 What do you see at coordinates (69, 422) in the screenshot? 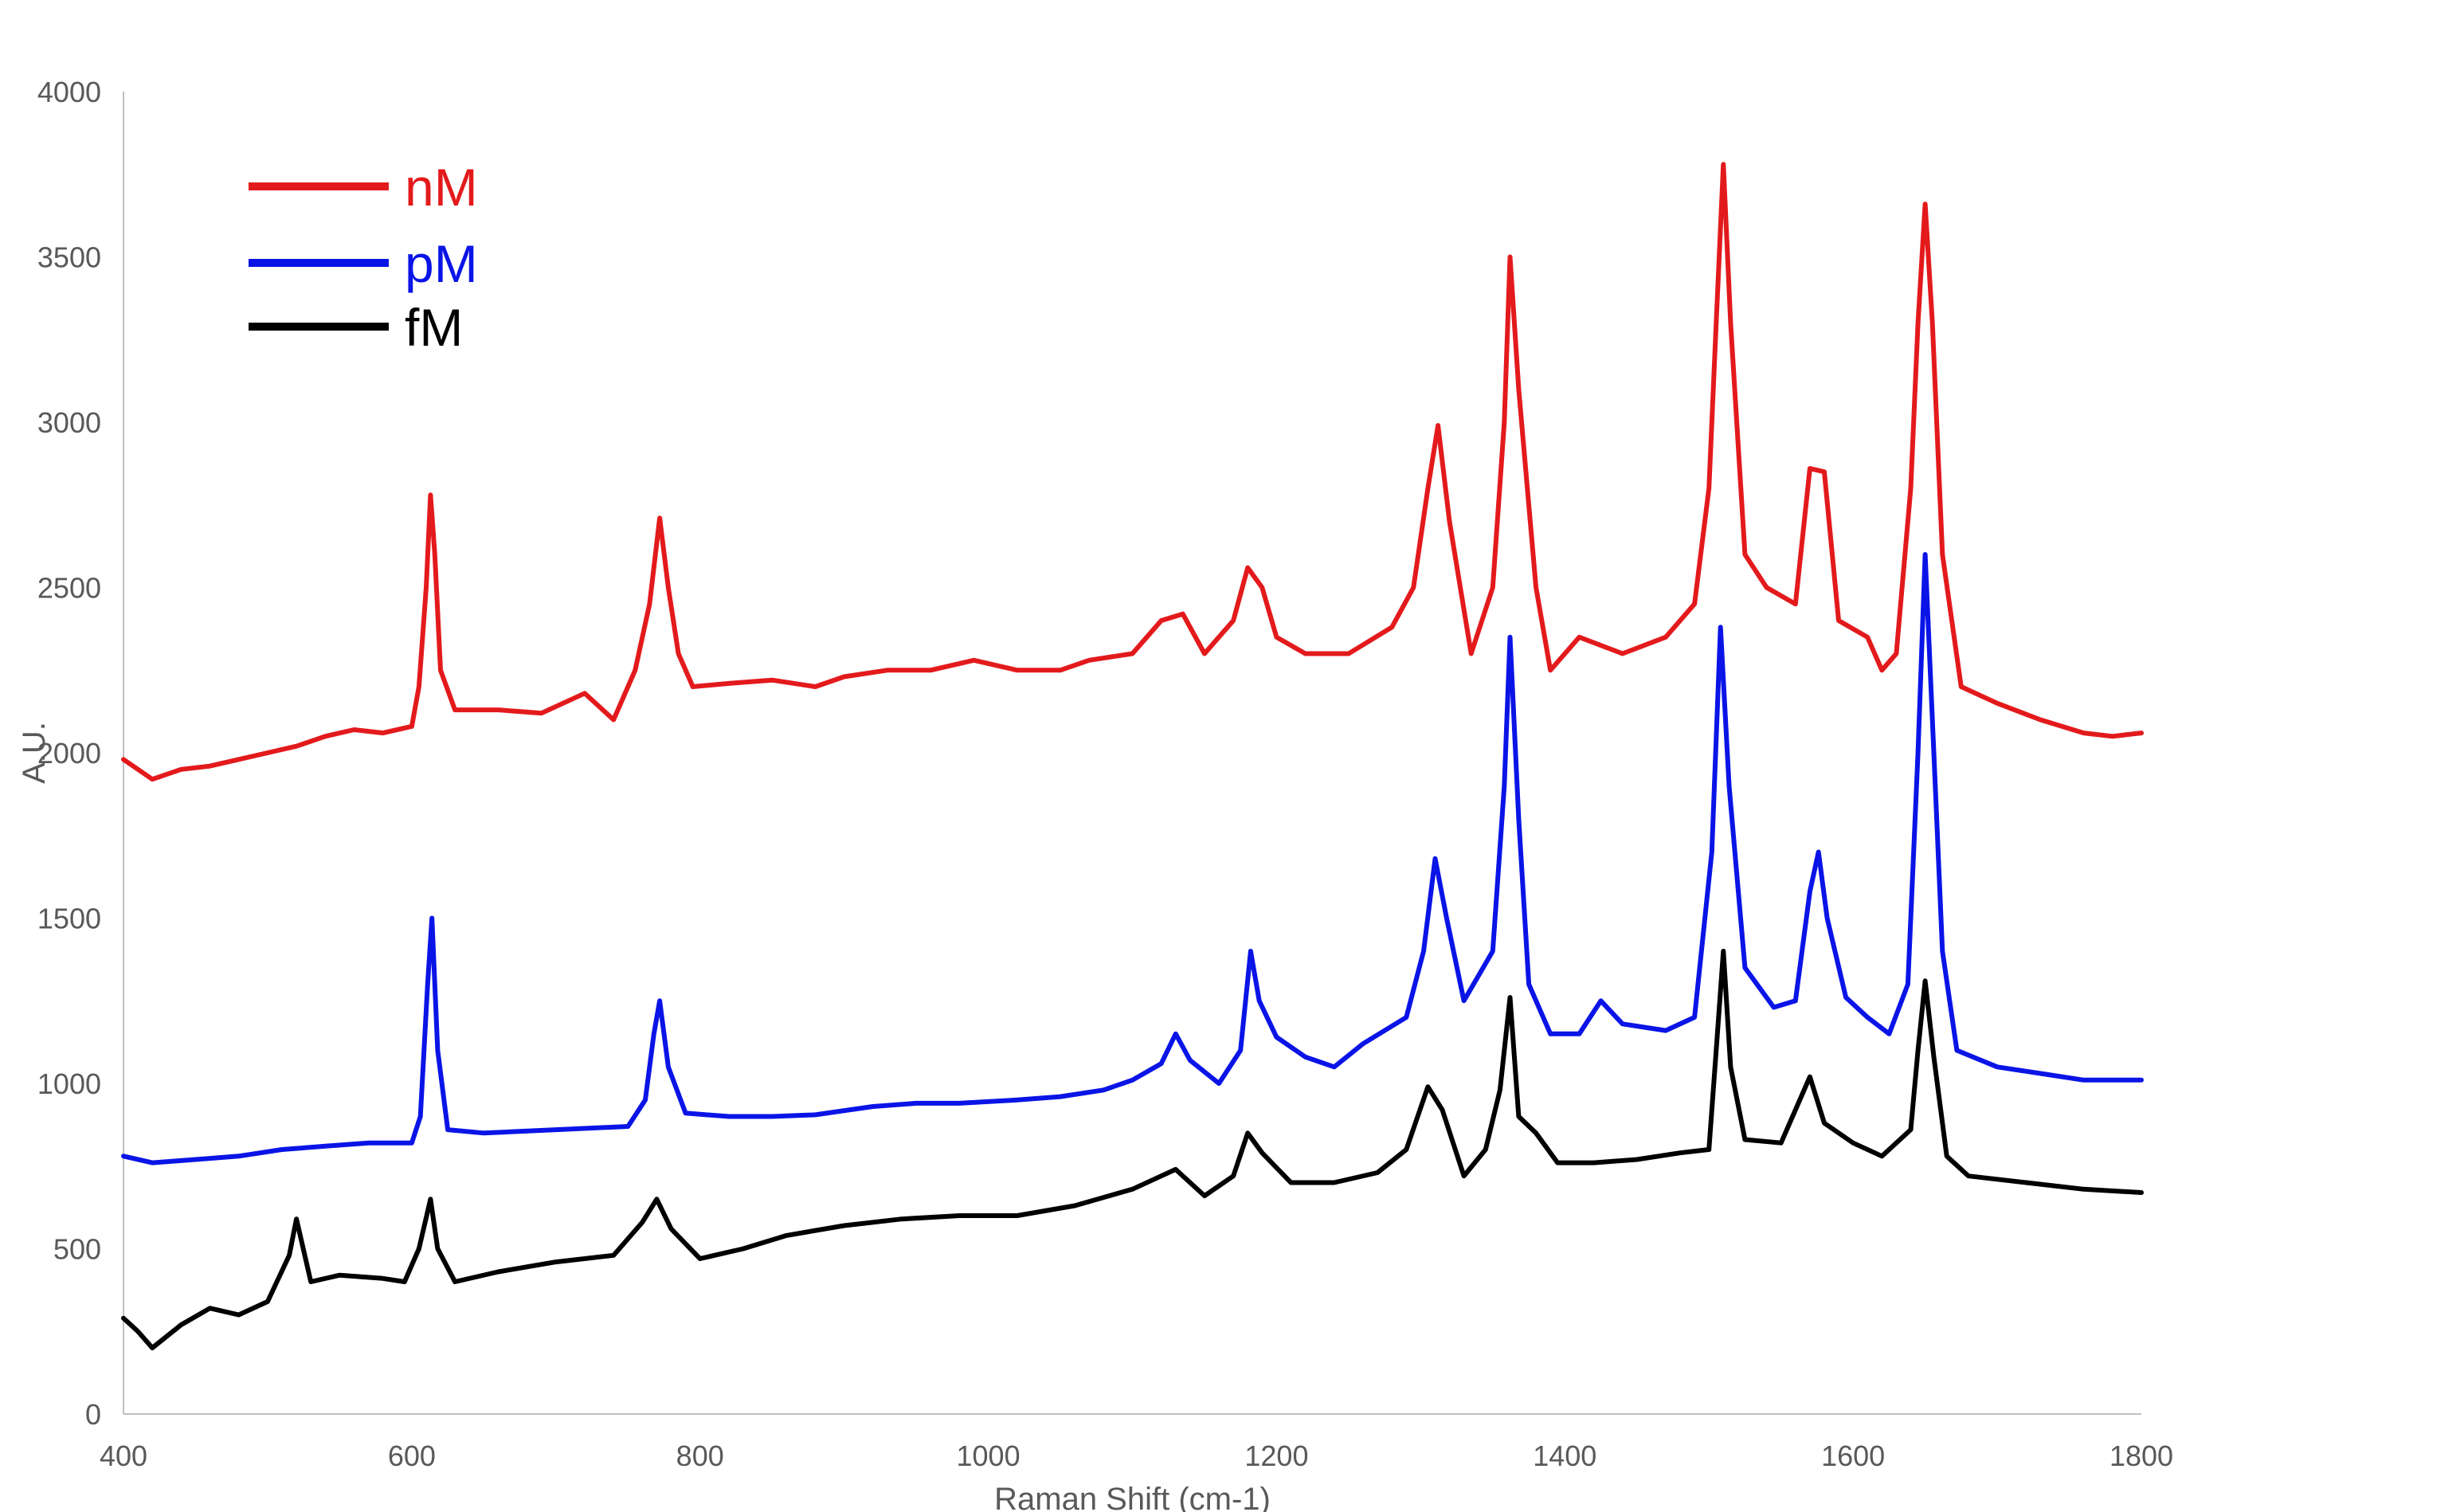
I see `y-tick-label: 3000` at bounding box center [69, 422].